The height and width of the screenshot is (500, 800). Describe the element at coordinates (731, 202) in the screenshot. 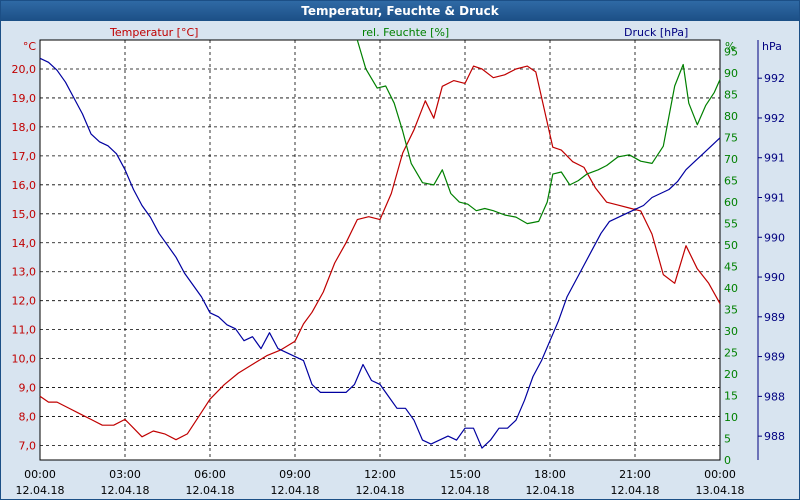

I see `humidity-tick: 60` at that location.